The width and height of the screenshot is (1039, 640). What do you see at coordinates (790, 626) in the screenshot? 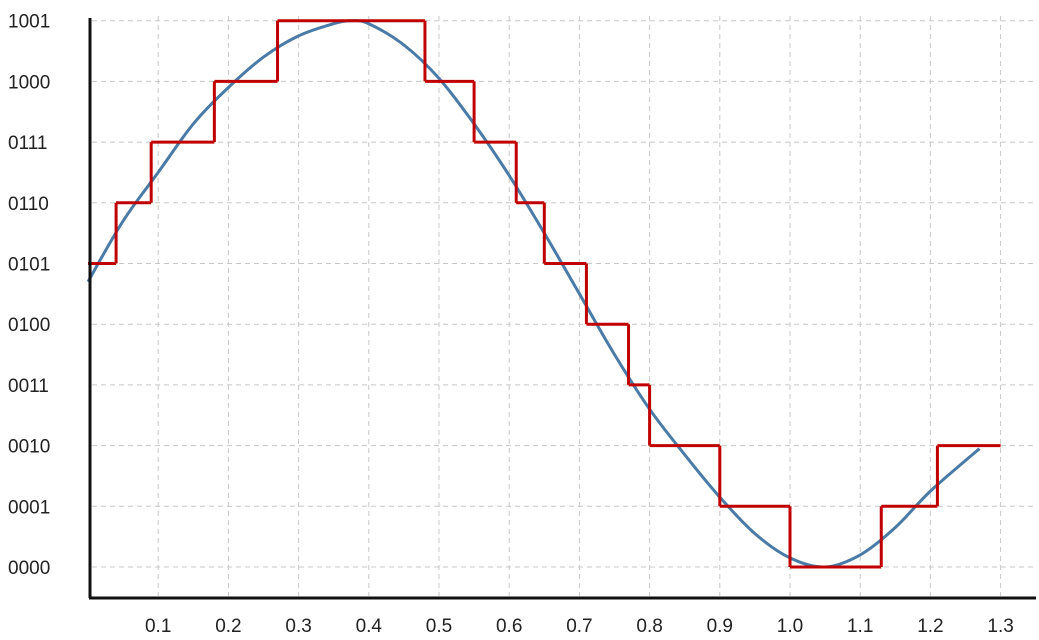
I see `x-tick-label: 1.0` at bounding box center [790, 626].